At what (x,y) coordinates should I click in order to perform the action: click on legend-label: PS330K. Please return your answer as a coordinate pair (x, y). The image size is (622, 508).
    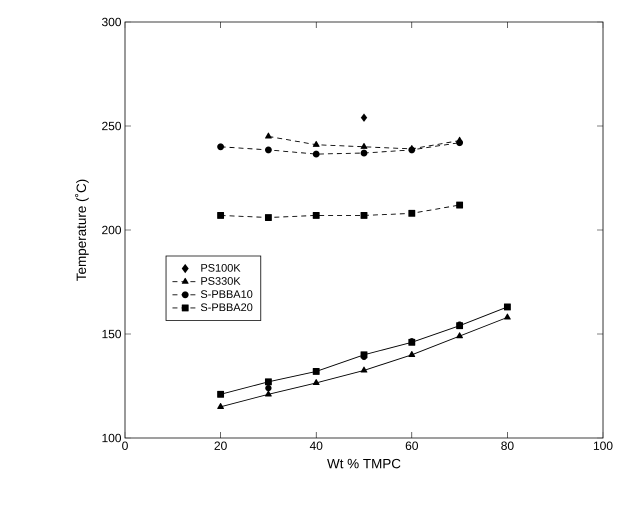
    Looking at the image, I should click on (220, 281).